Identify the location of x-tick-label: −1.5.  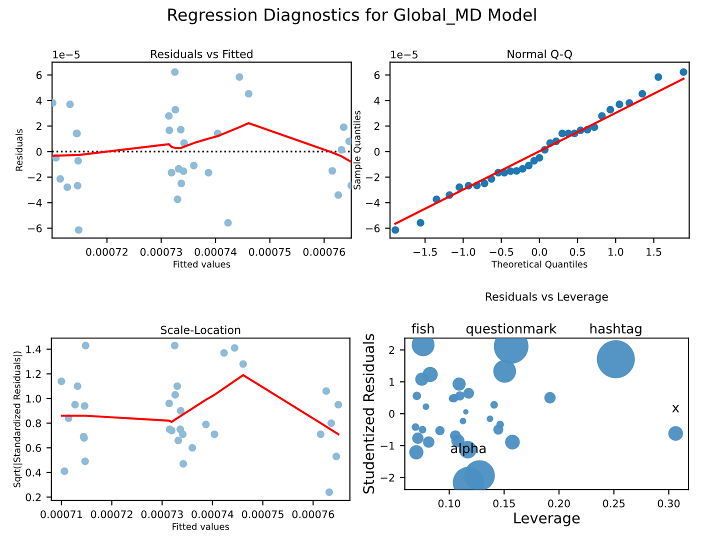
(425, 252).